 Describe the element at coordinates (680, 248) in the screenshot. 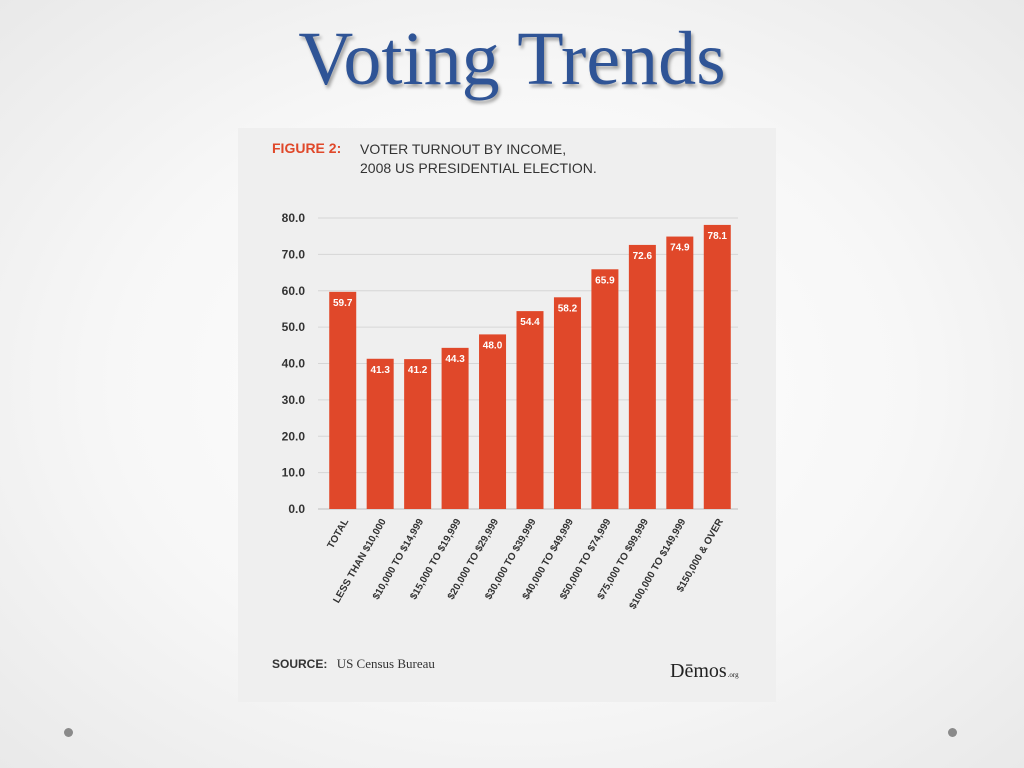

I see `bar-value-label: 74.9` at that location.